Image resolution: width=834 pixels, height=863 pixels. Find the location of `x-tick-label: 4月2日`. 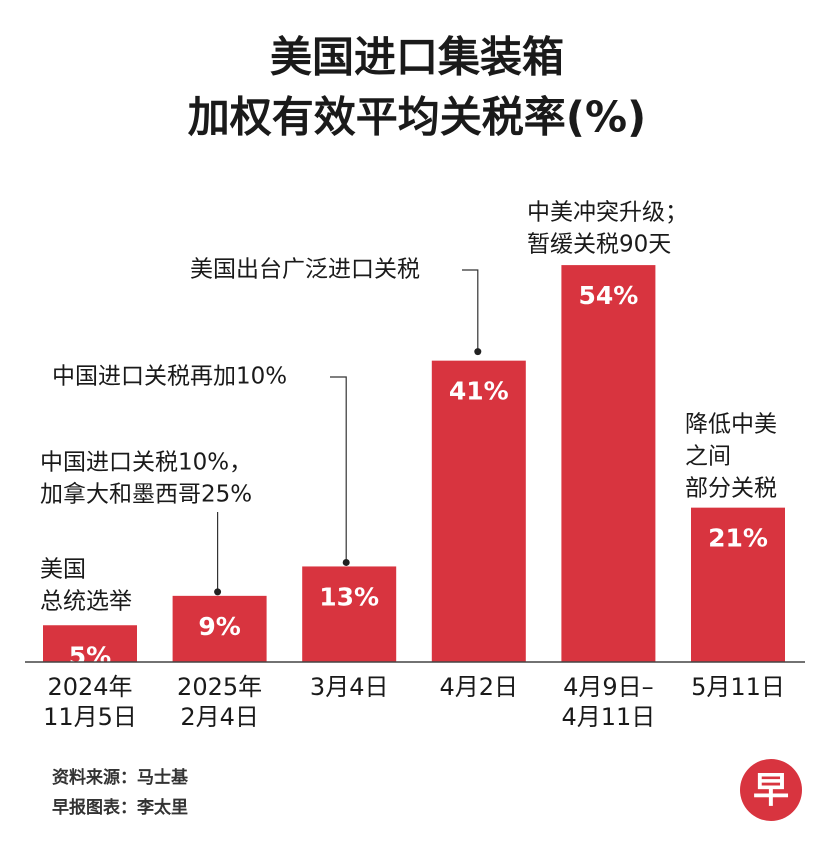

x-tick-label: 4月2日 is located at coordinates (479, 687).